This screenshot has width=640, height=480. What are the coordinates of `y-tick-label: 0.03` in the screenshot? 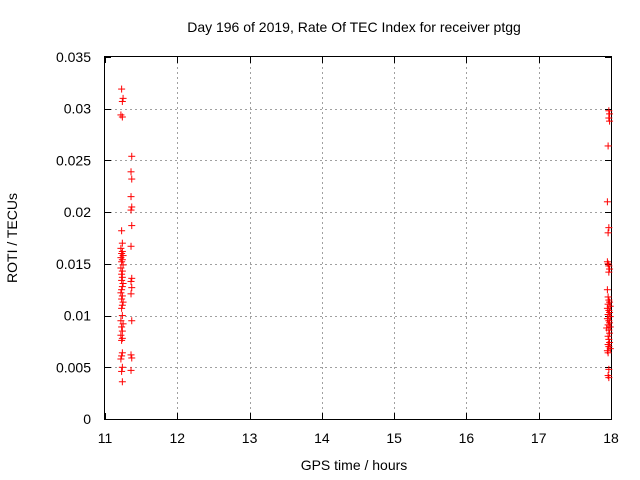 It's located at (77, 109).